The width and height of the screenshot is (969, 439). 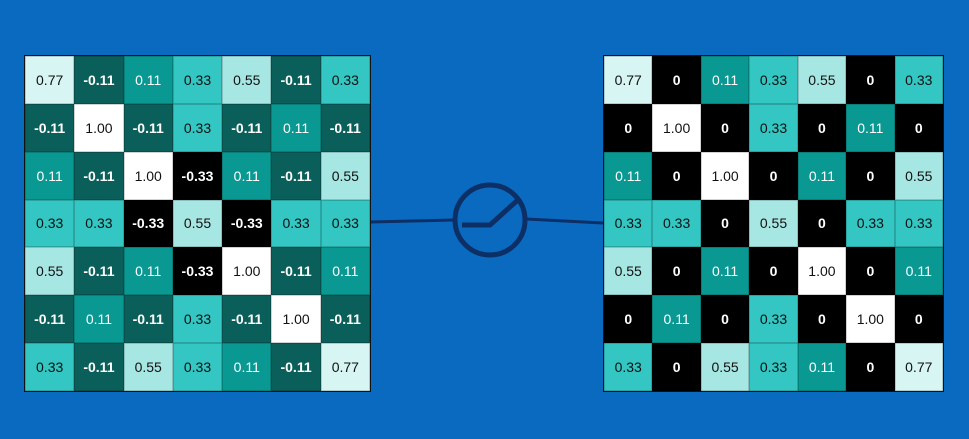 I want to click on relu-activation-icon, so click(x=490, y=220).